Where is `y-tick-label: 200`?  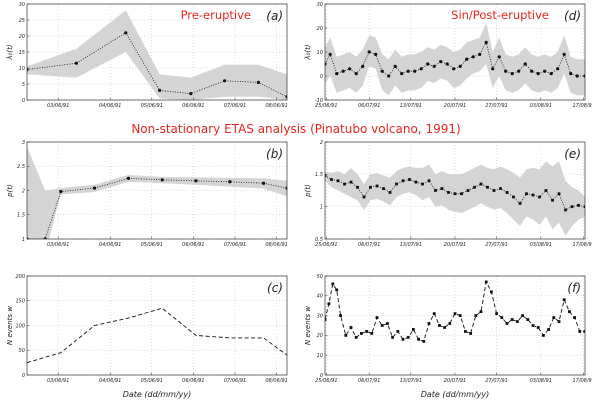 y-tick-label: 200 is located at coordinates (20, 277).